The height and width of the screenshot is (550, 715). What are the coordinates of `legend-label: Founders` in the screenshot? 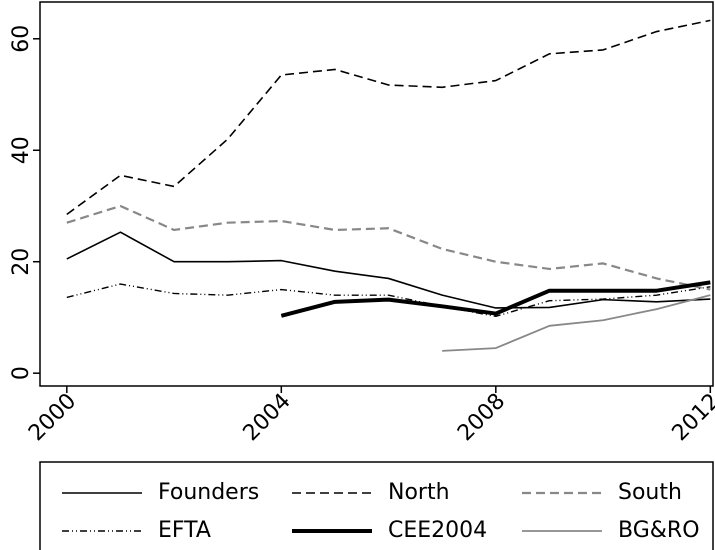 It's located at (208, 492).